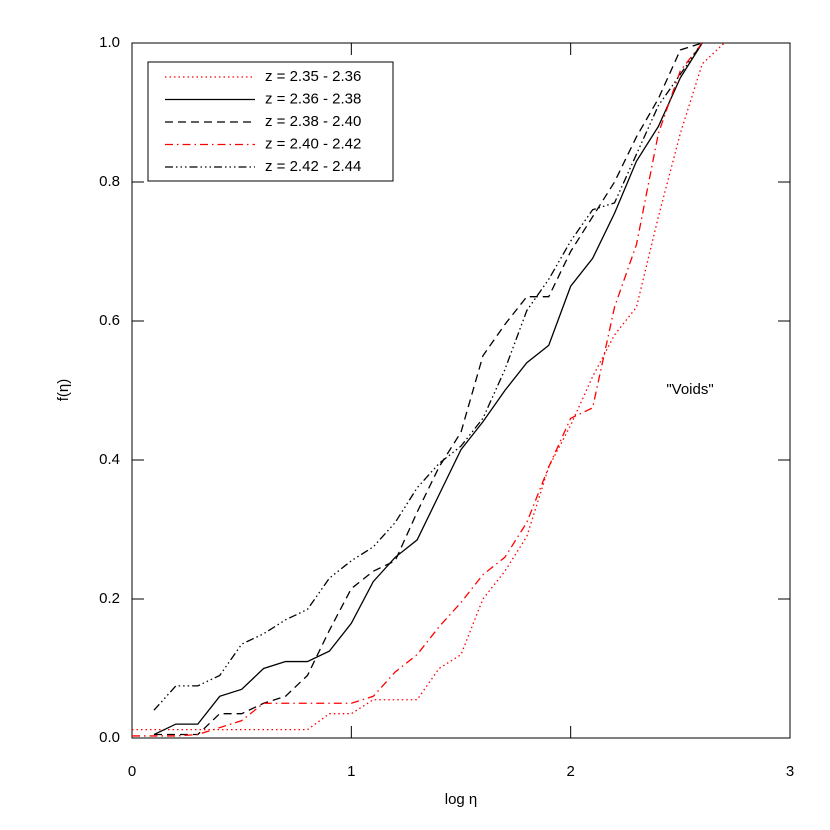  Describe the element at coordinates (461, 799) in the screenshot. I see `x-axis-label: log η` at that location.